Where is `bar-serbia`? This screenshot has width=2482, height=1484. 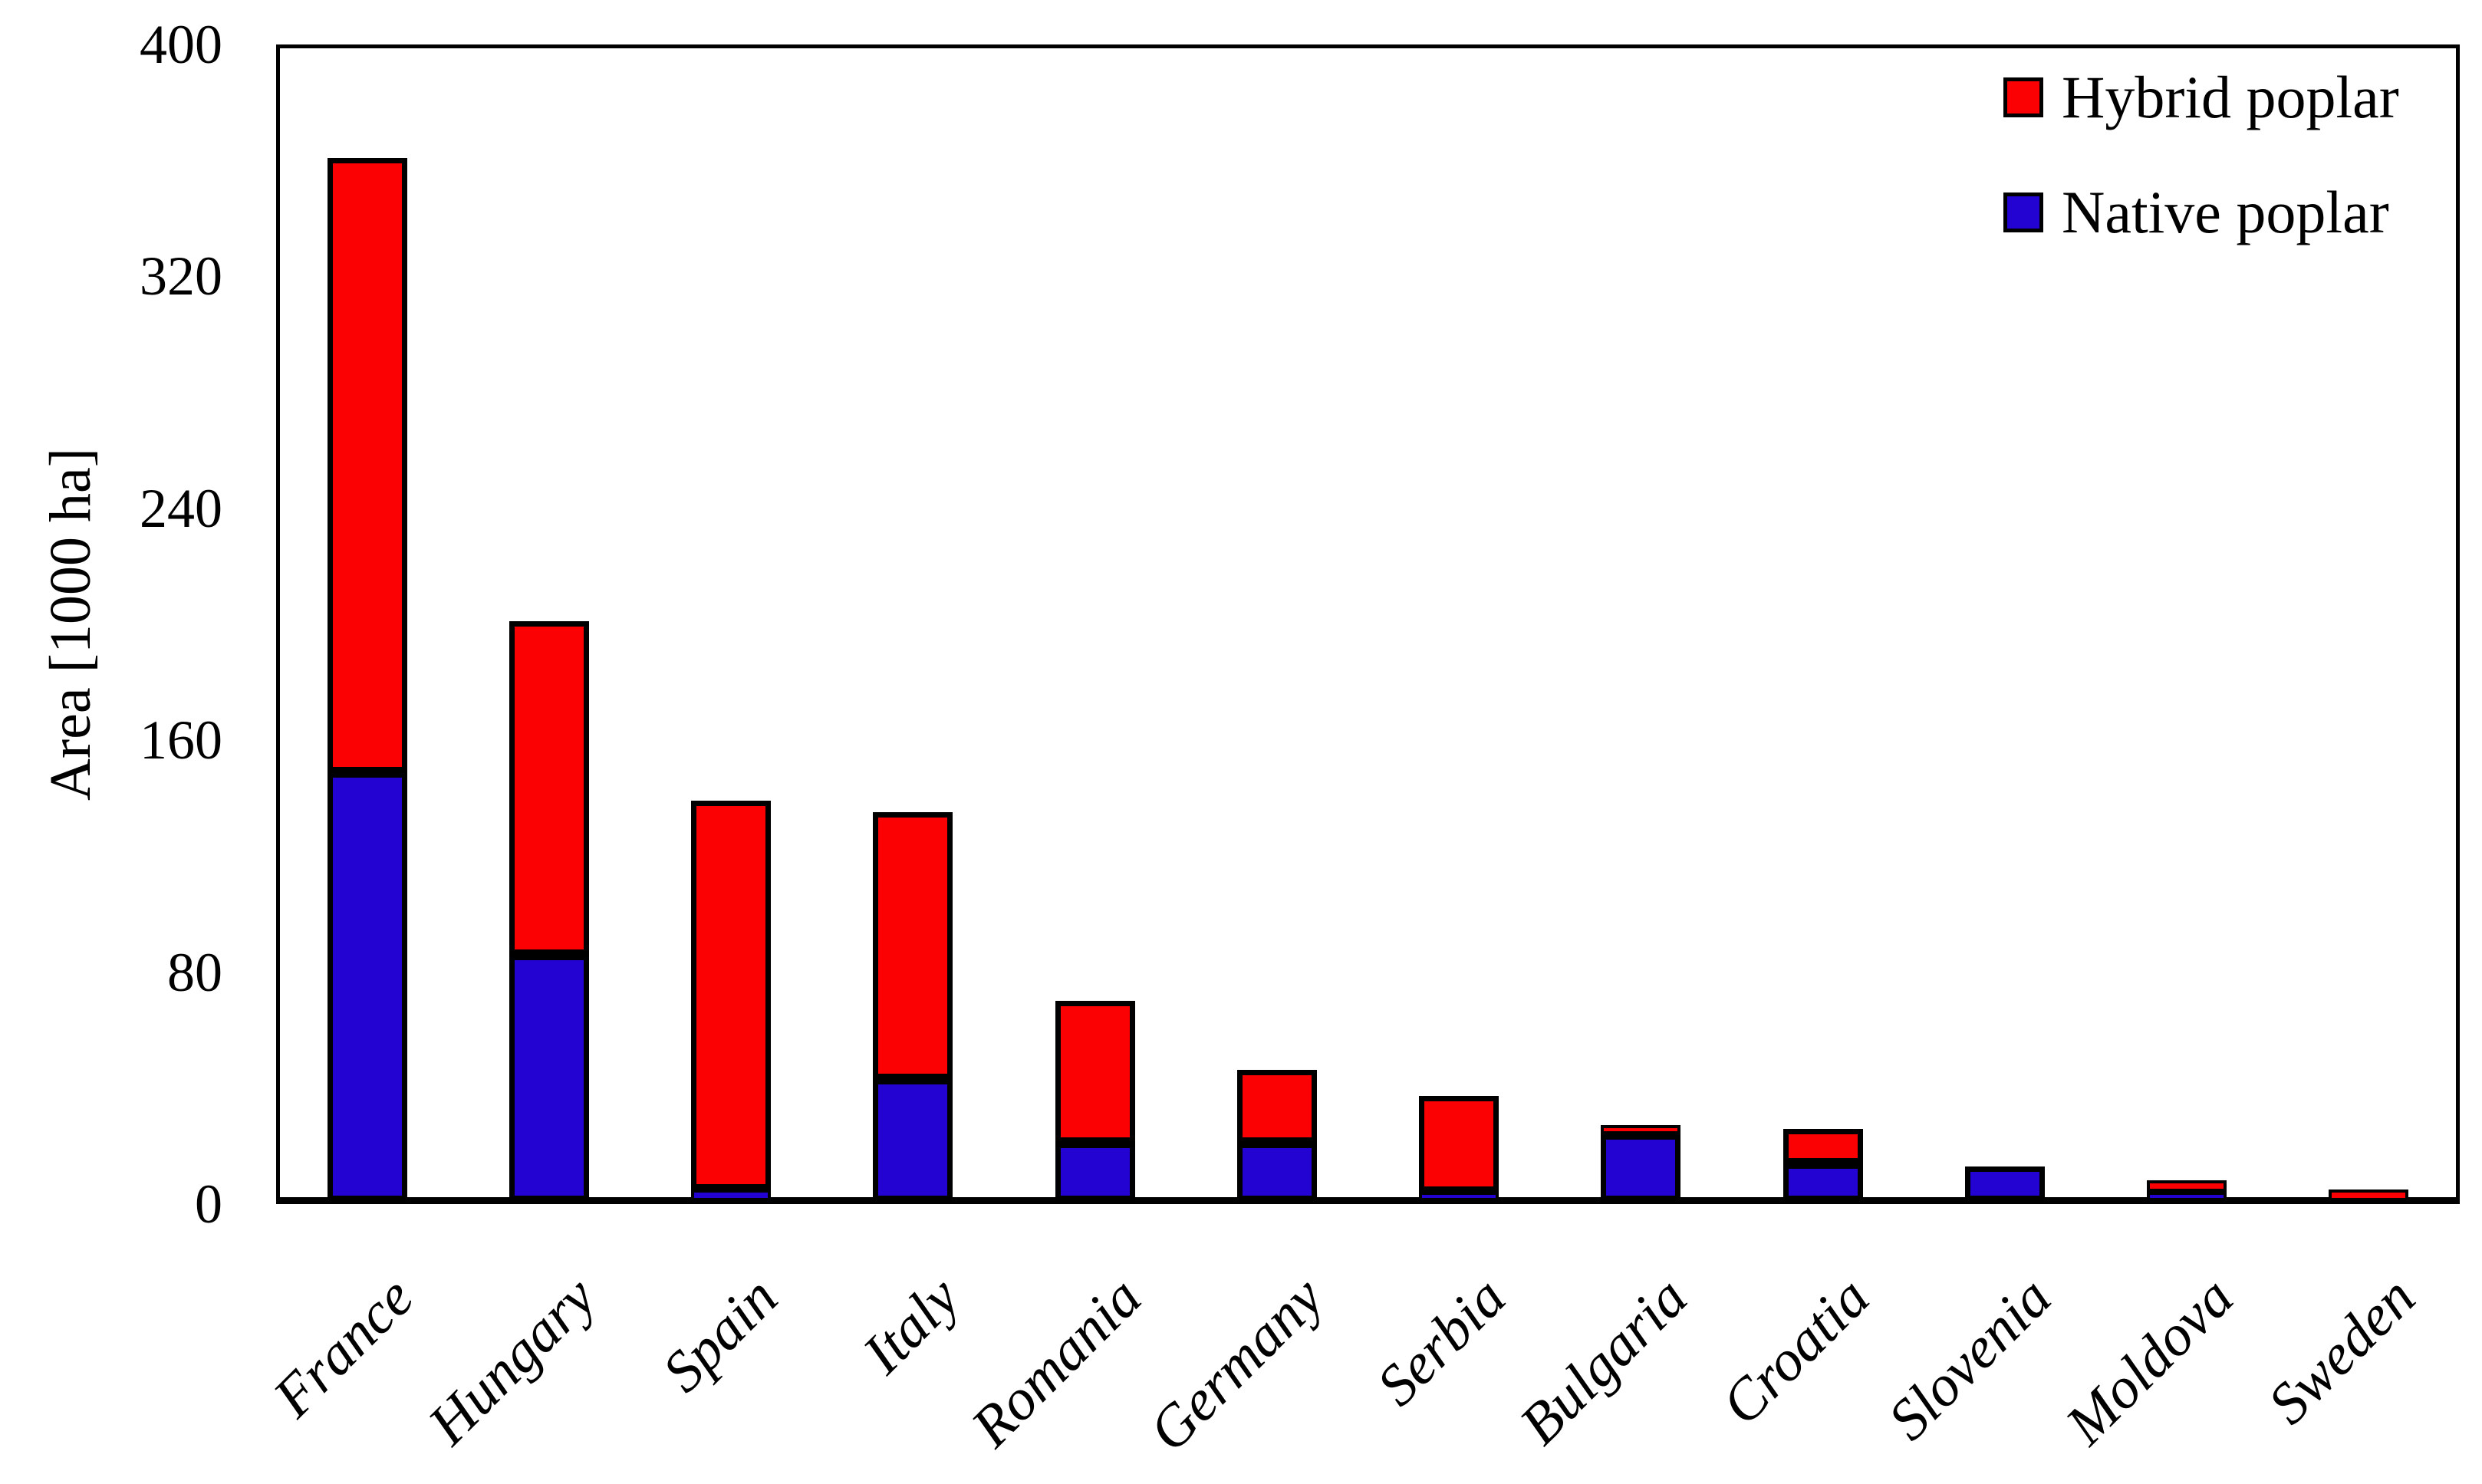
bar-serbia is located at coordinates (1459, 1148).